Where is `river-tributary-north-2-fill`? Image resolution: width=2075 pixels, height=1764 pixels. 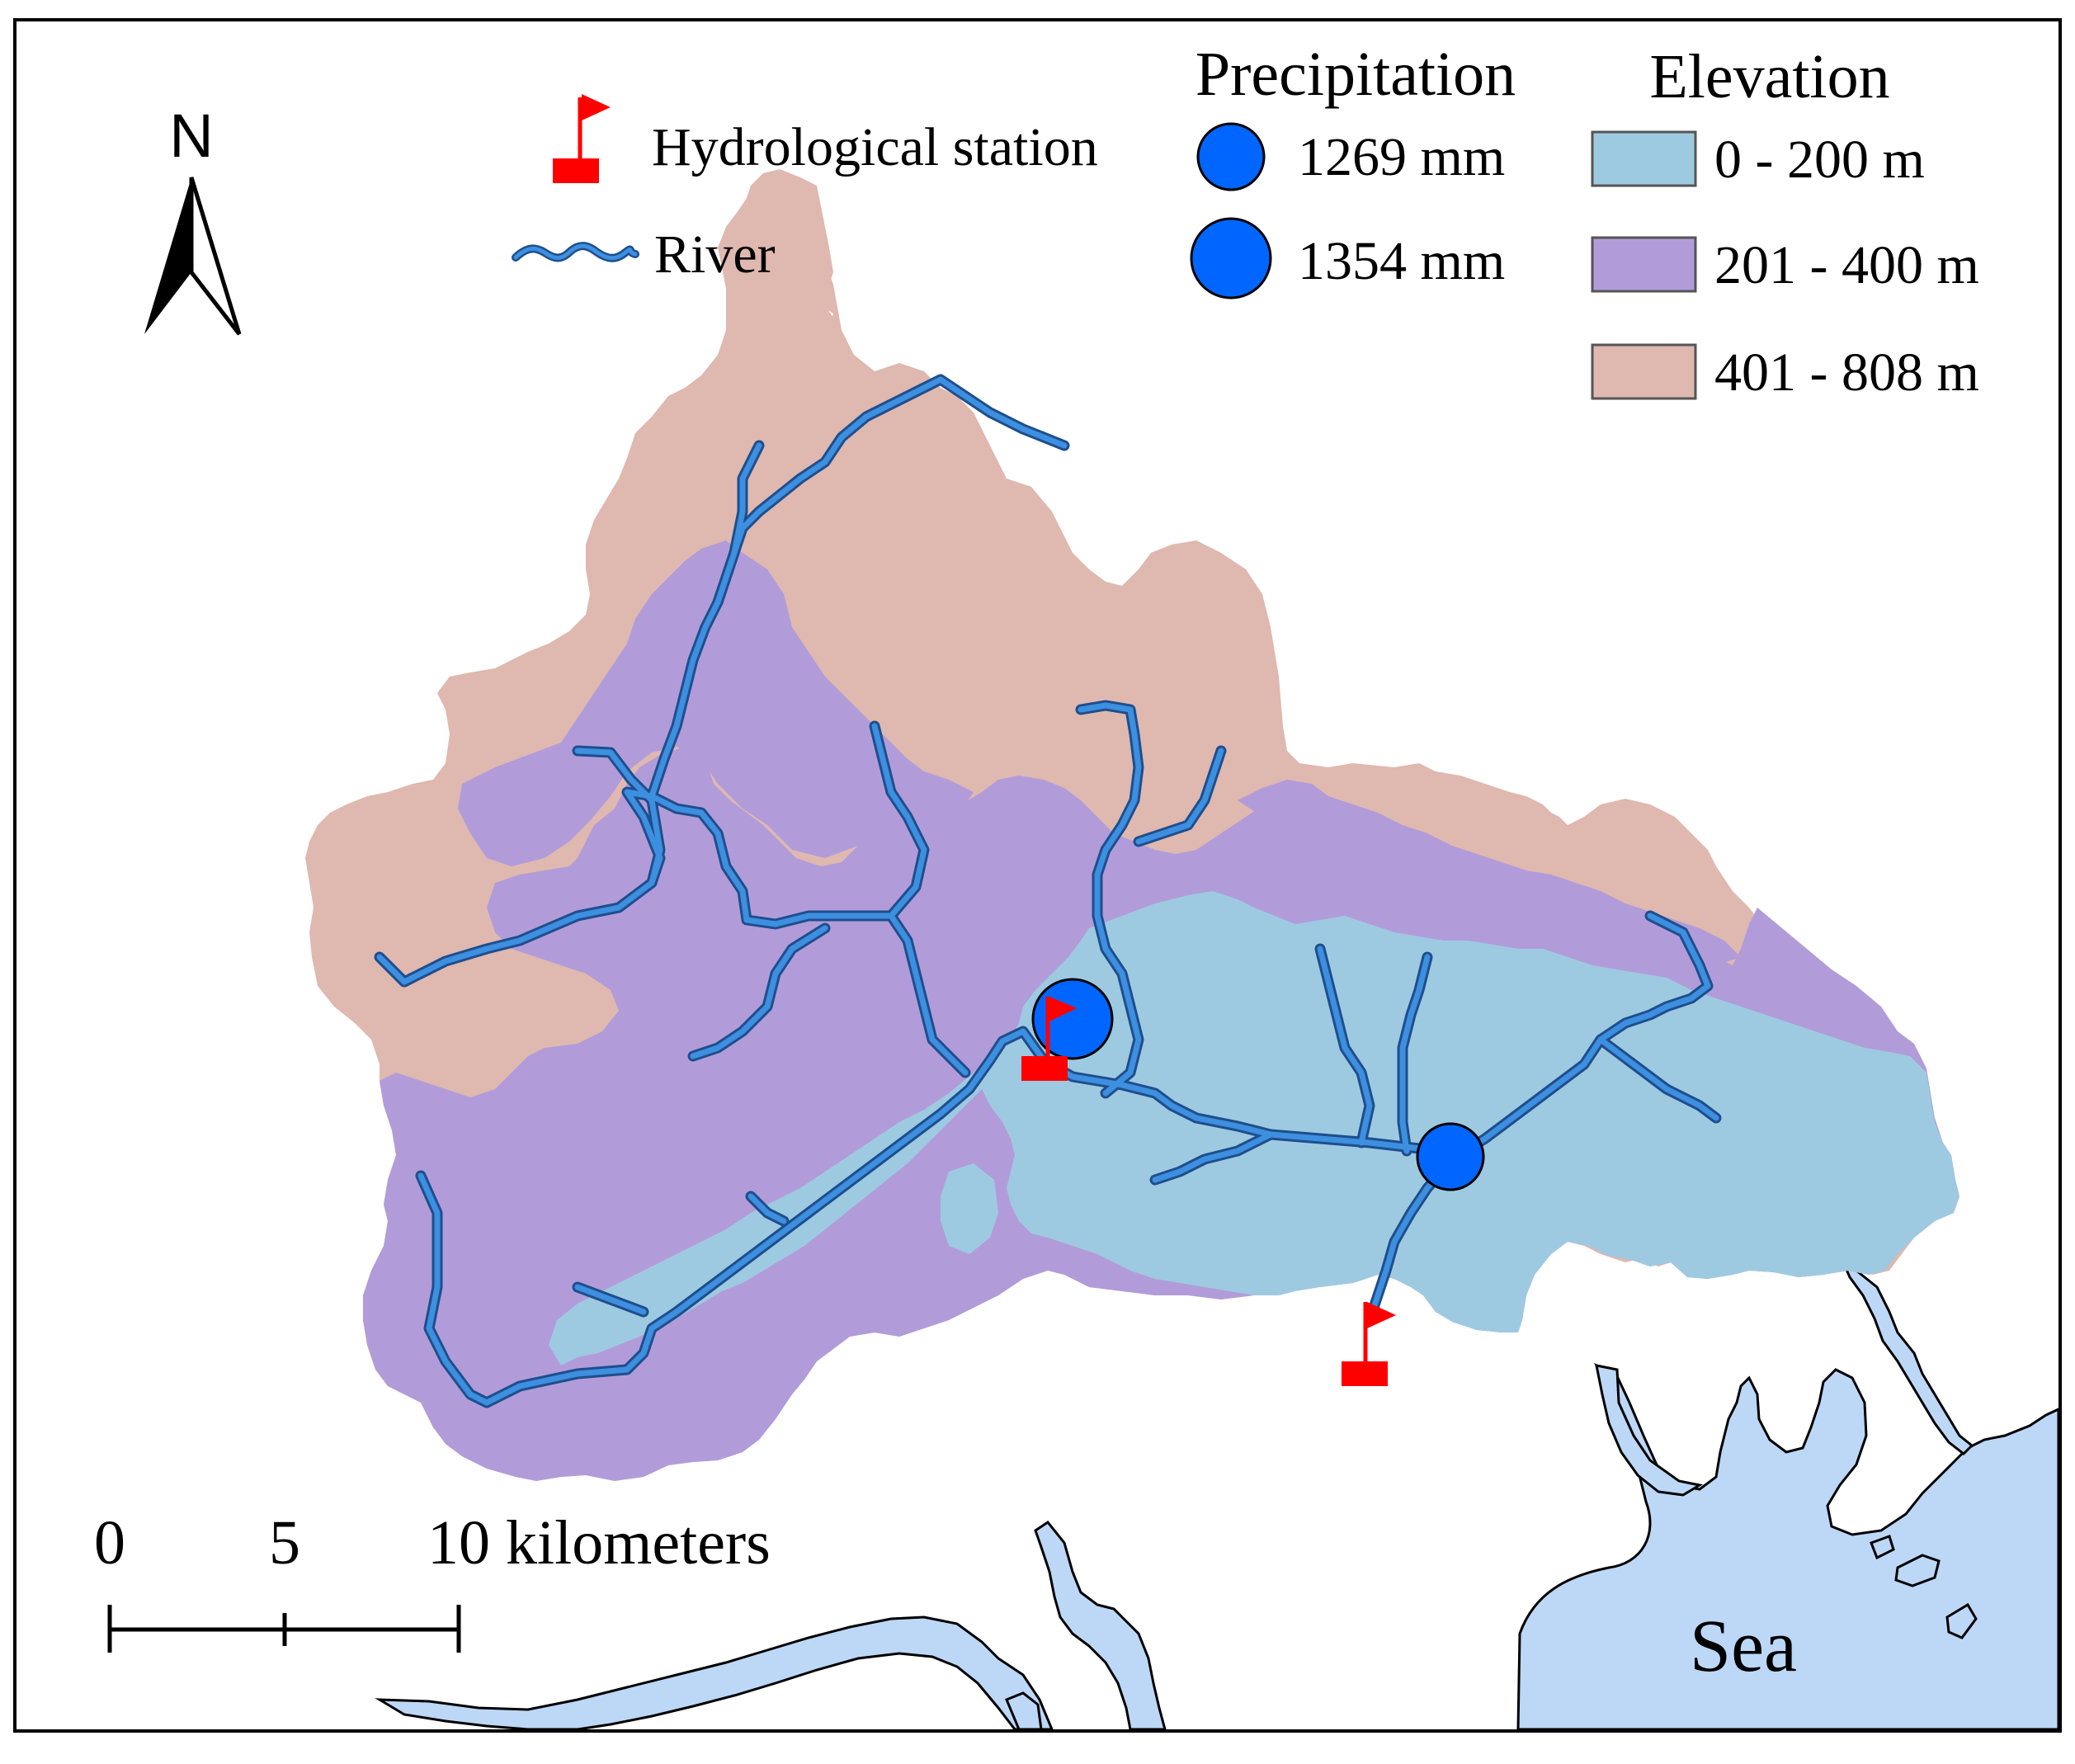
river-tributary-north-2-fill is located at coordinates (738, 524).